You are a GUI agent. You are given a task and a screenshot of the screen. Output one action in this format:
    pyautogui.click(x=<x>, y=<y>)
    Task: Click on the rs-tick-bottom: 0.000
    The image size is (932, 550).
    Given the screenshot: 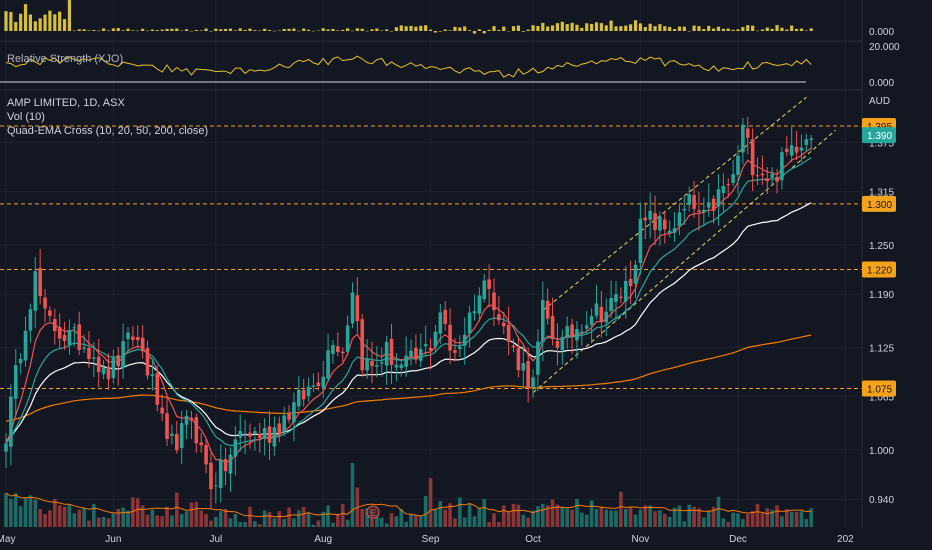 What is the action you would take?
    pyautogui.click(x=881, y=83)
    